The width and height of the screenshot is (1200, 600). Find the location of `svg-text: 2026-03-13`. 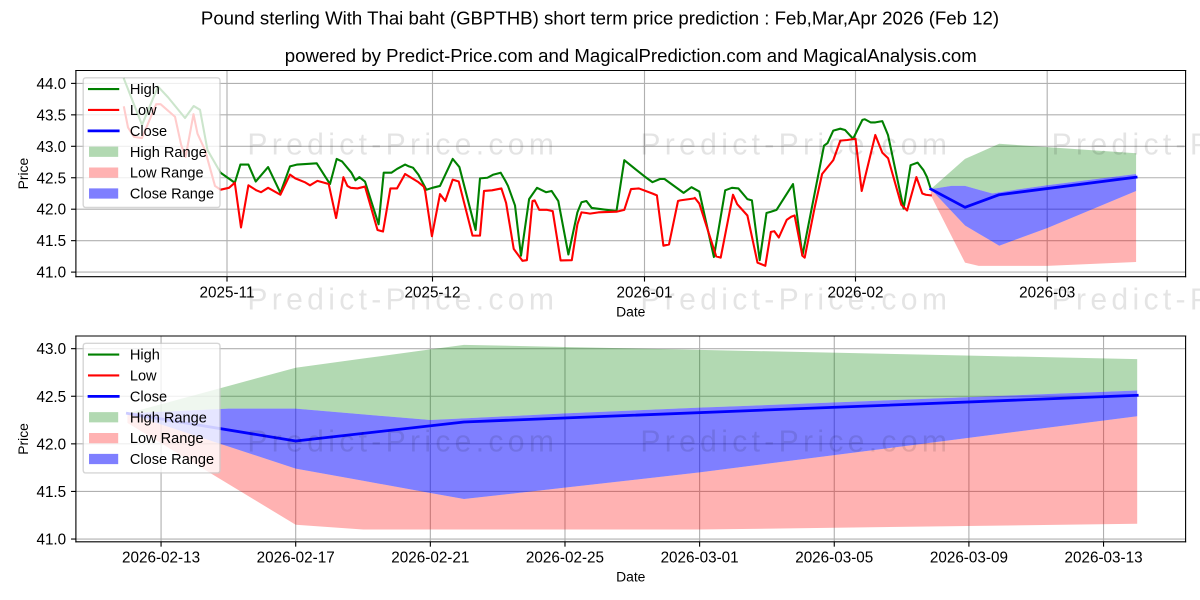

svg-text: 2026-03-13 is located at coordinates (1103, 558).